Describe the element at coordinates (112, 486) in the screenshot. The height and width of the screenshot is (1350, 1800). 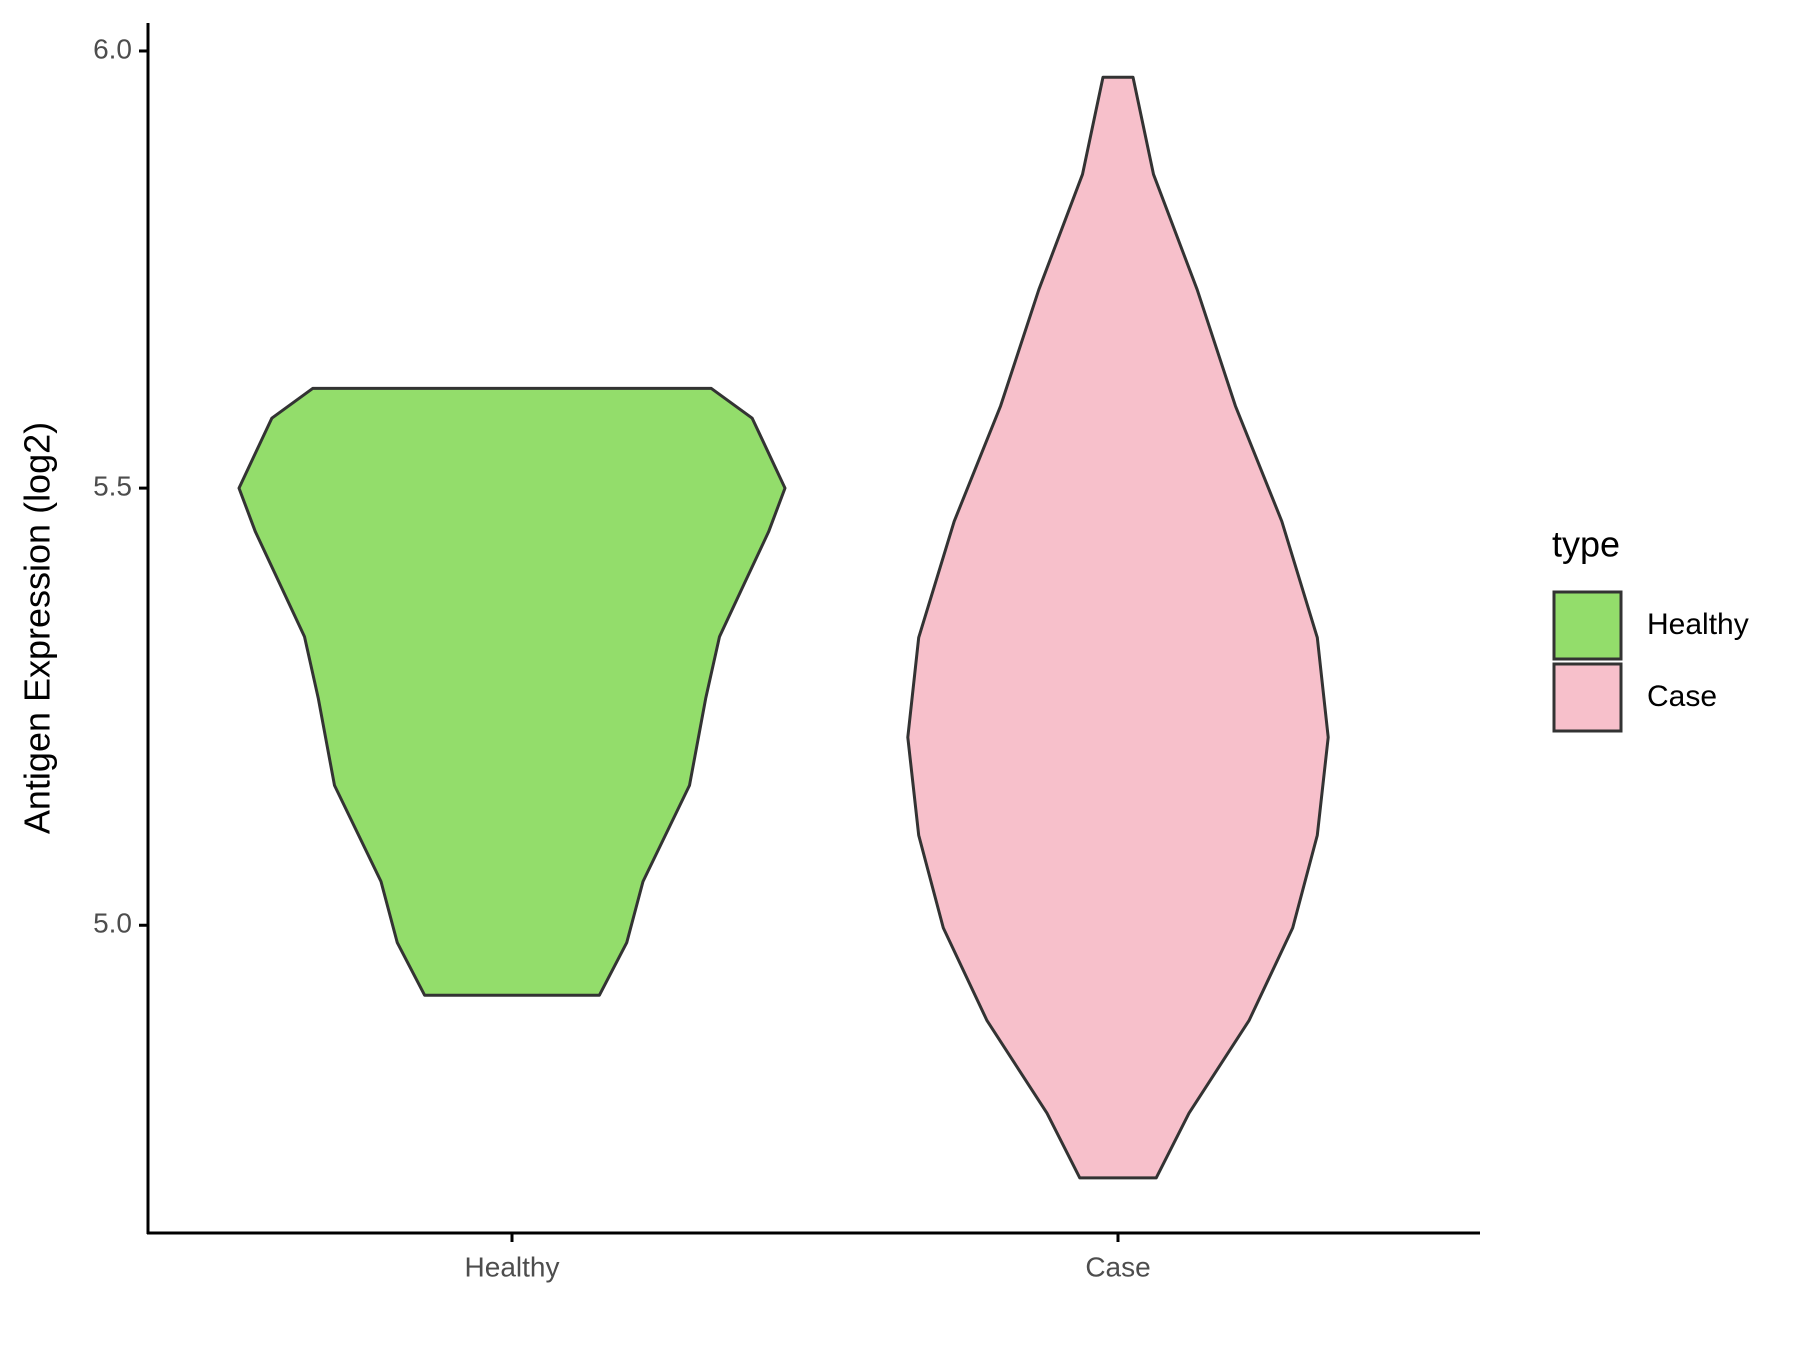
I see `y-tick-label: 5.5` at that location.